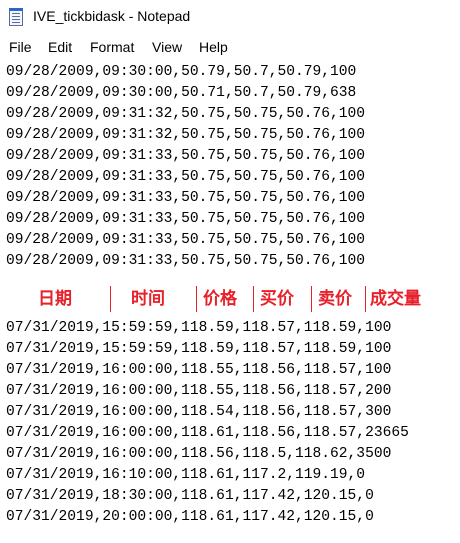  Describe the element at coordinates (230, 47) in the screenshot. I see `menu-bar: File Edit Format View Help` at that location.